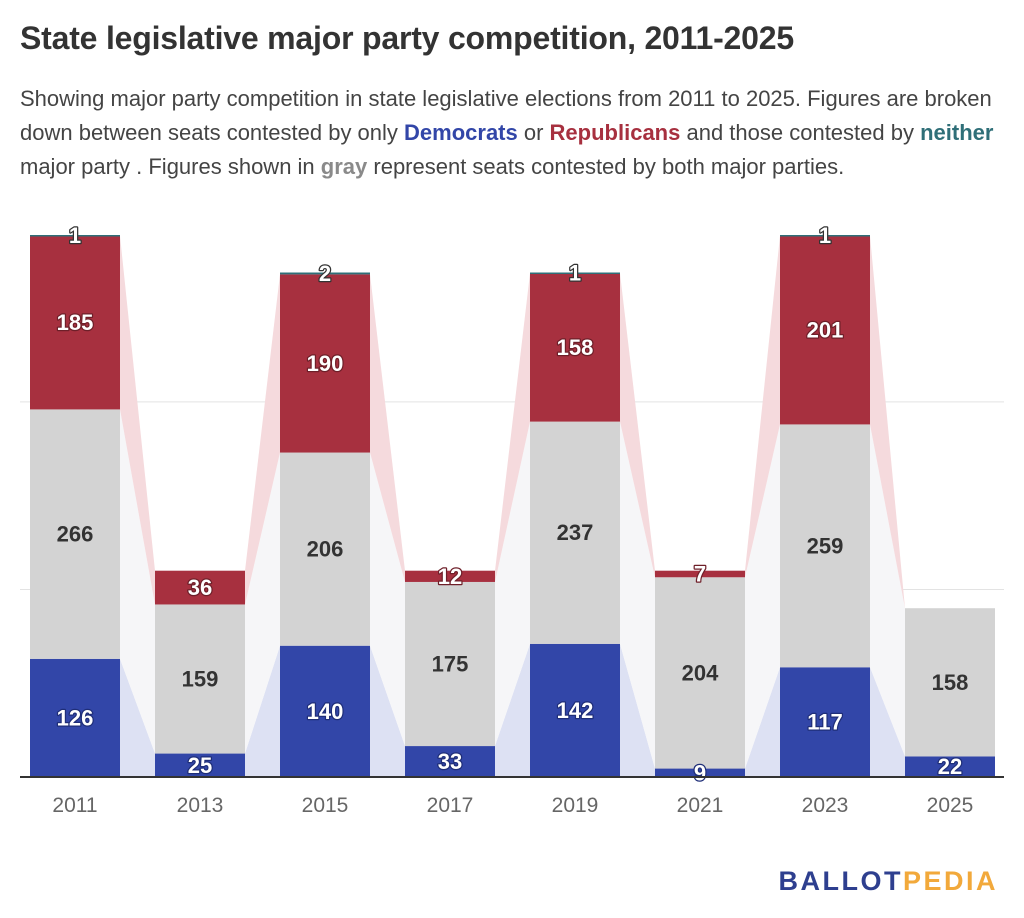 The width and height of the screenshot is (1024, 918). I want to click on bar-segment-neither-2023, so click(825, 236).